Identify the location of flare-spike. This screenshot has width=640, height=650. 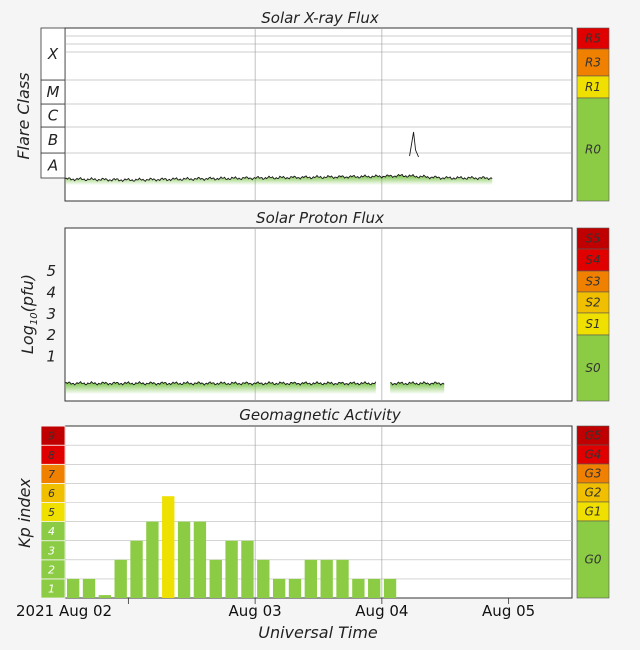
(414, 144).